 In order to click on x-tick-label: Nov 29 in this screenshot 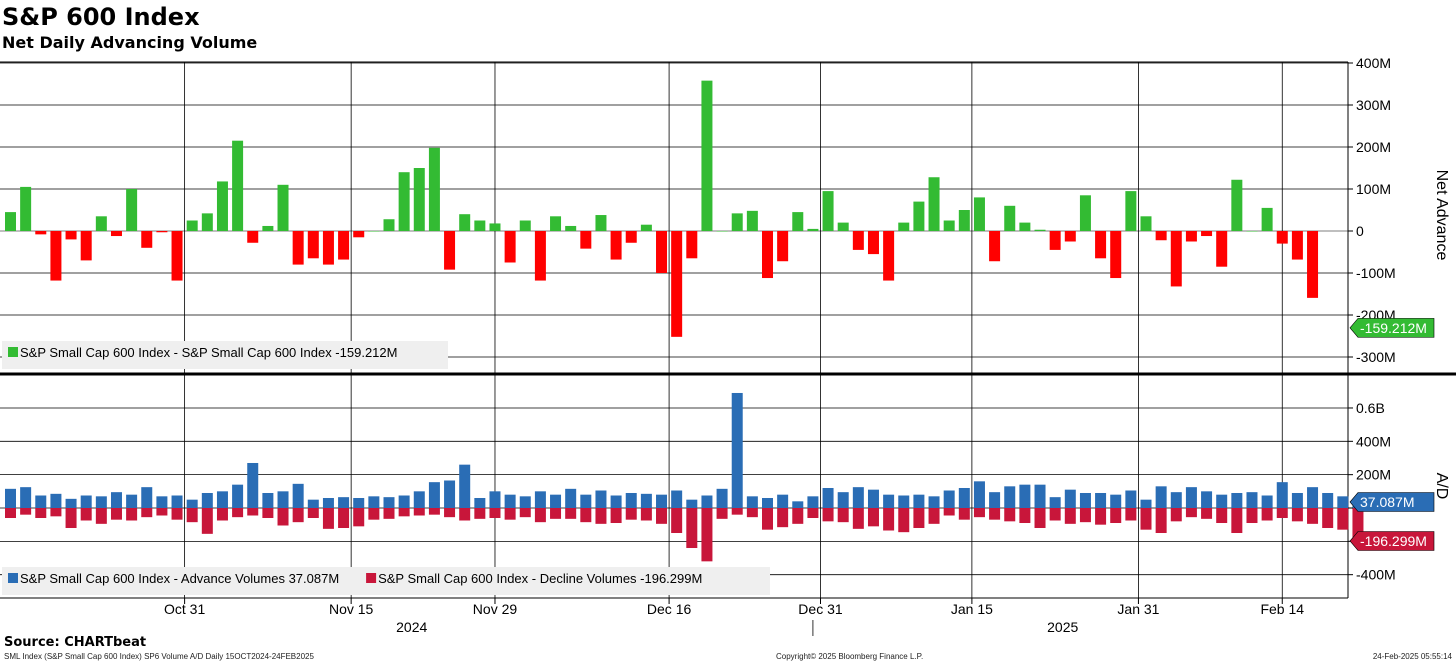, I will do `click(495, 609)`.